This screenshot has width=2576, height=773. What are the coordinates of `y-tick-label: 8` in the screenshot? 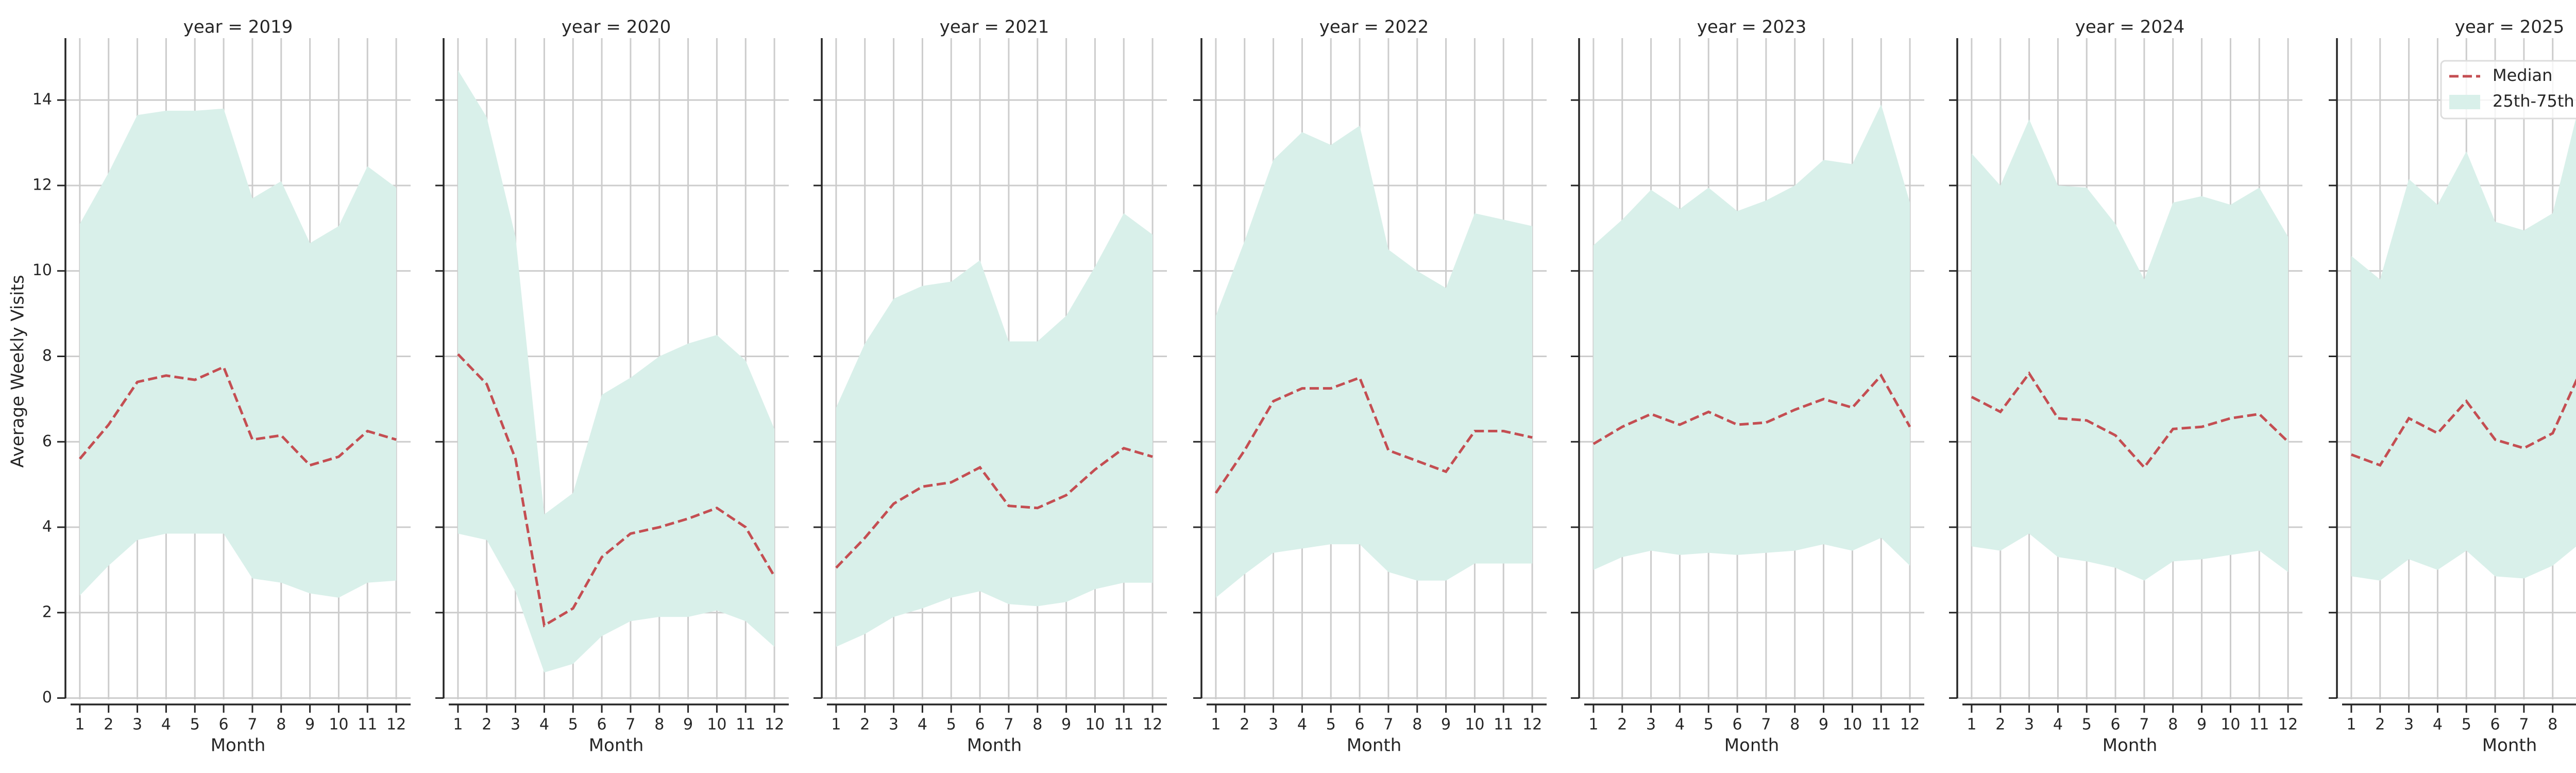 It's located at (47, 356).